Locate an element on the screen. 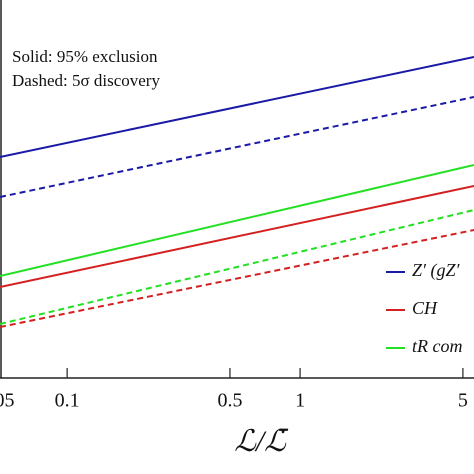 This screenshot has width=474, height=474. x-tick-label: 0.1 is located at coordinates (67, 401).